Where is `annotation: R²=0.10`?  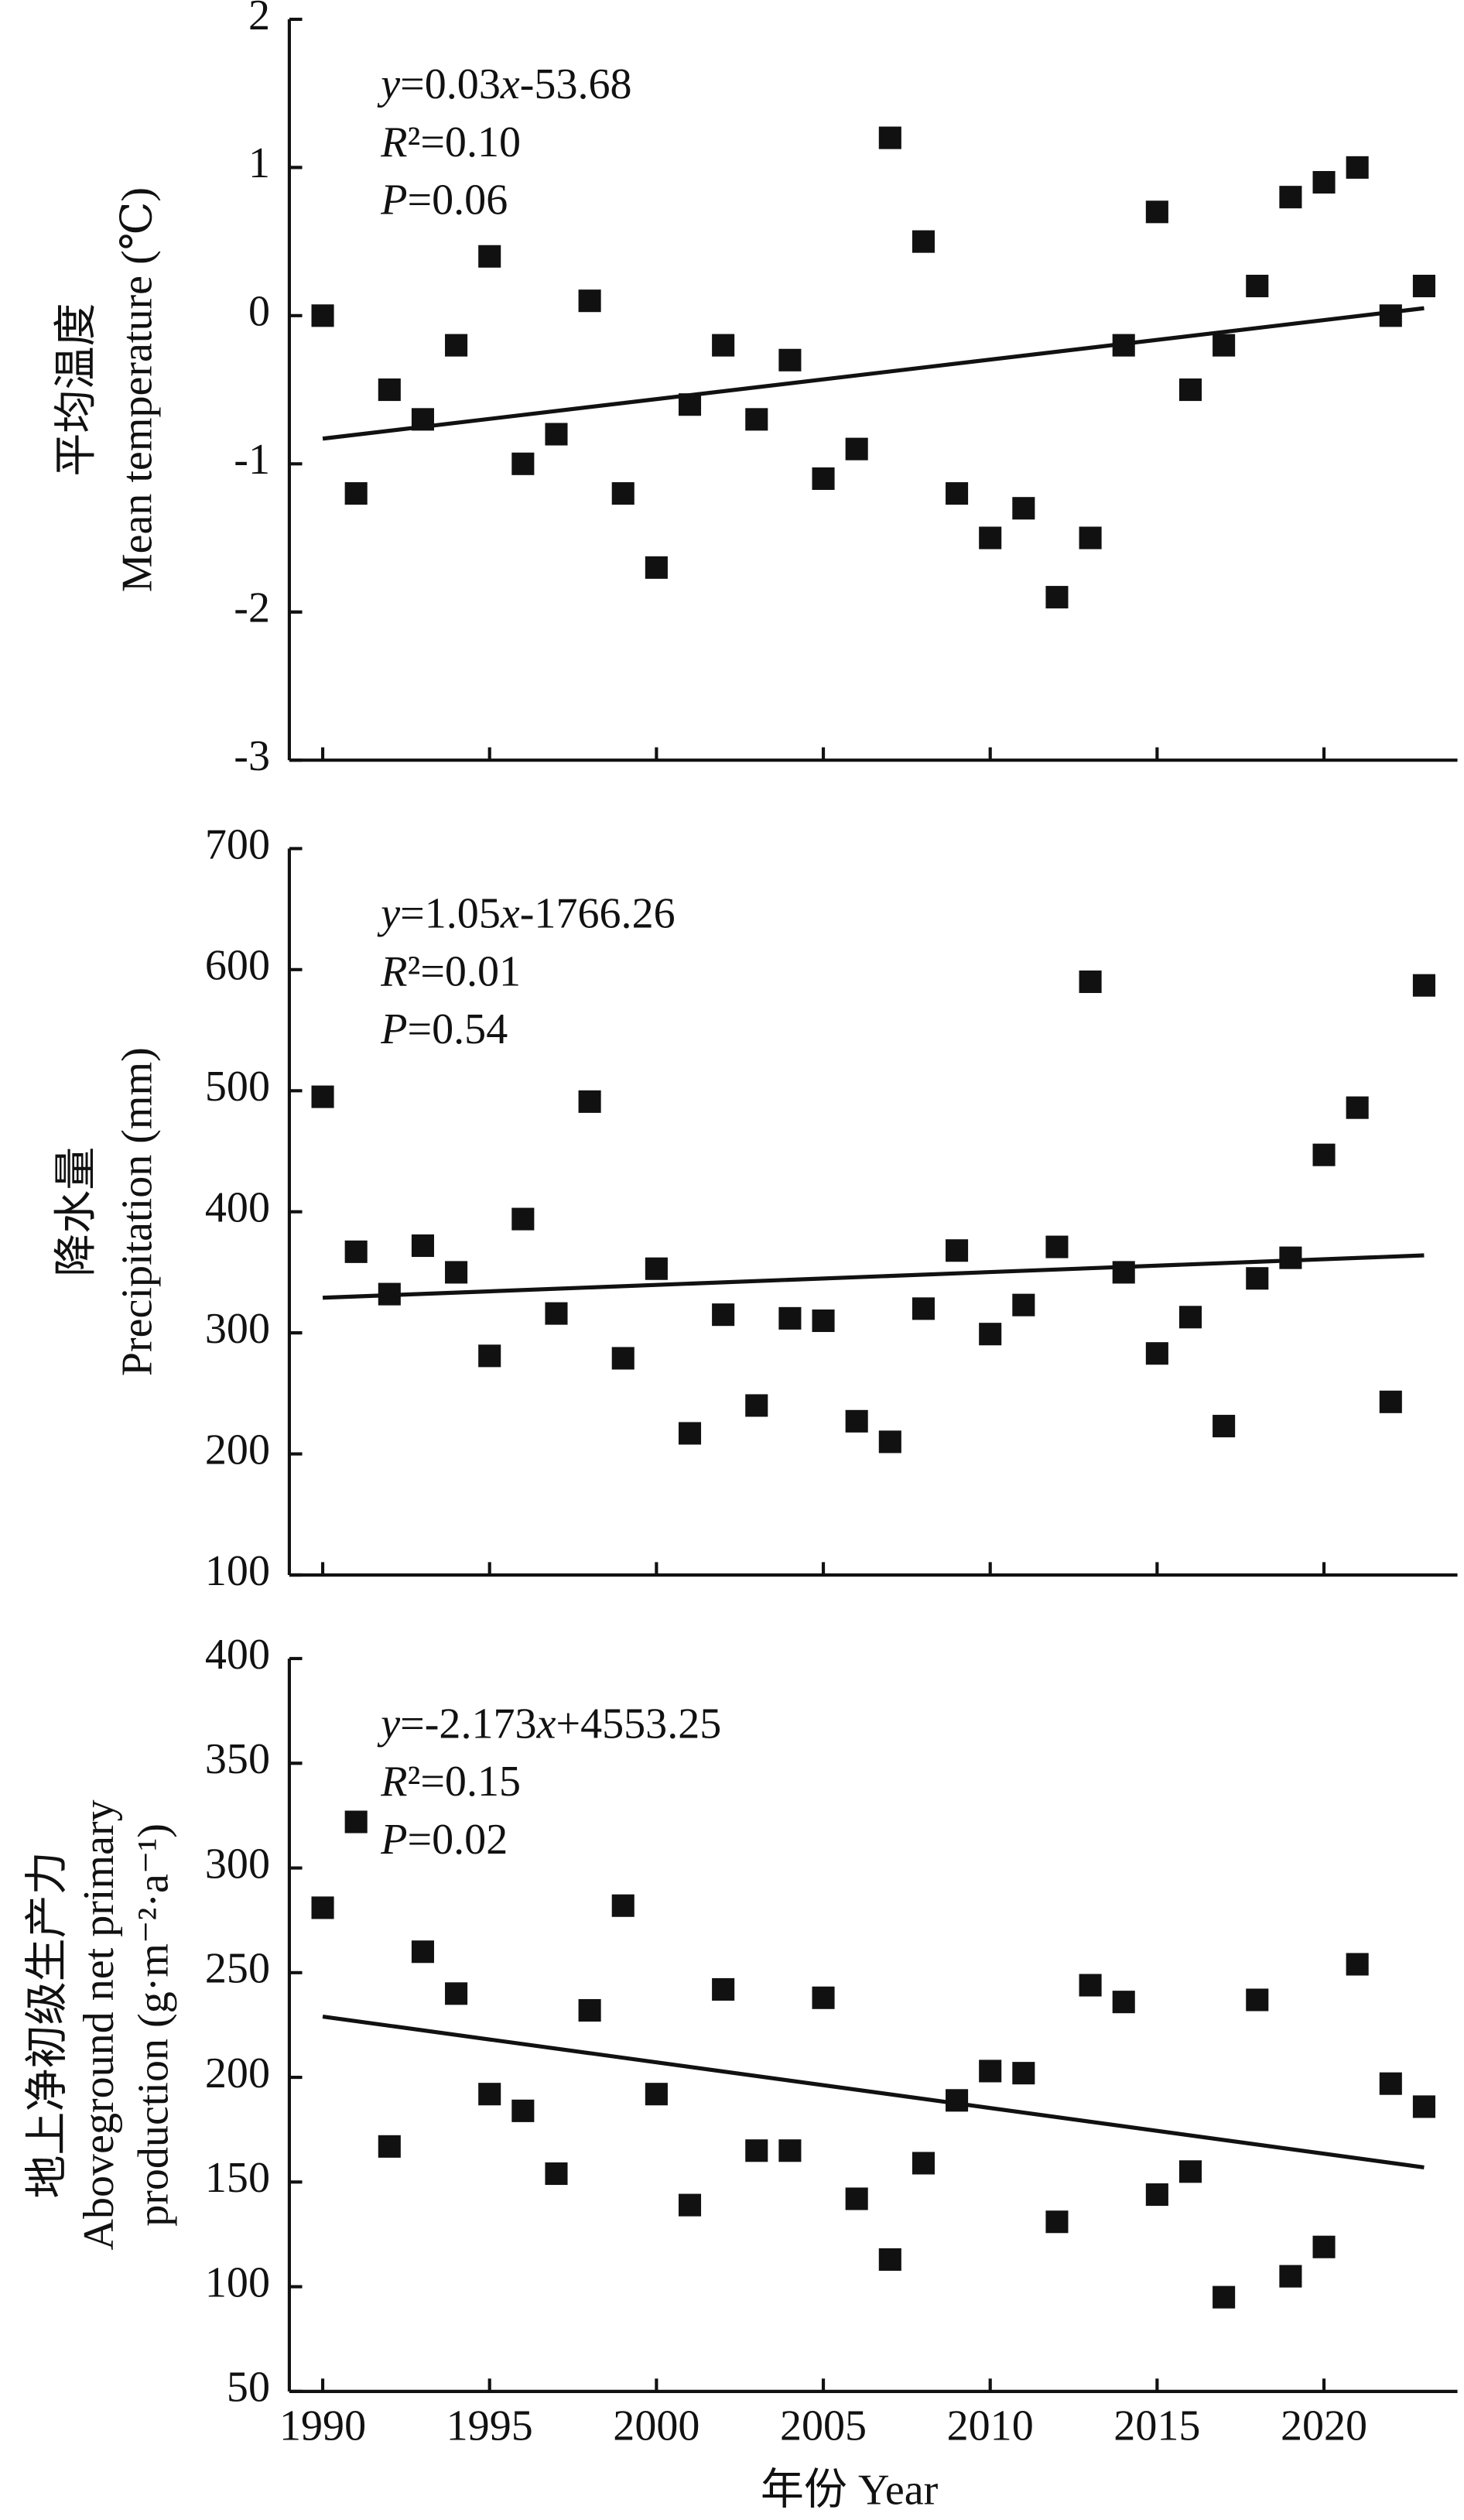 annotation: R²=0.10 is located at coordinates (450, 142).